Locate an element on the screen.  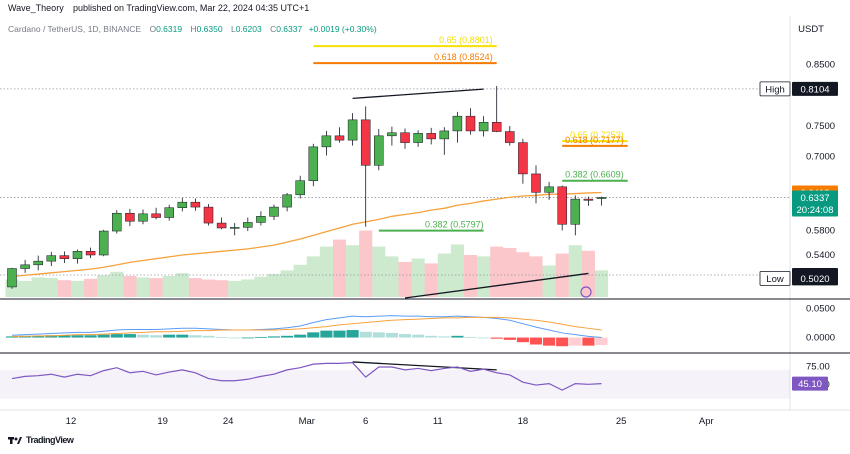
rsi-value-box is located at coordinates (810, 383).